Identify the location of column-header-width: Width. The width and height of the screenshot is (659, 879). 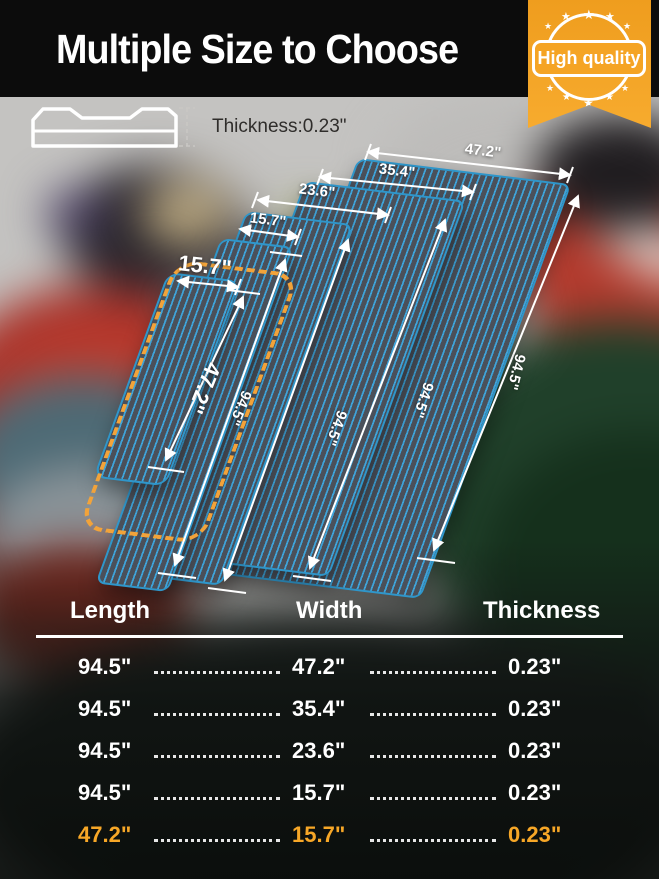
(329, 610).